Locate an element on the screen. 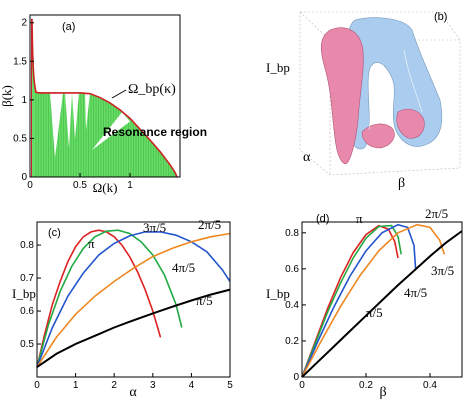  curve-label-omega-bp: Ω_bp(κ) is located at coordinates (152, 89).